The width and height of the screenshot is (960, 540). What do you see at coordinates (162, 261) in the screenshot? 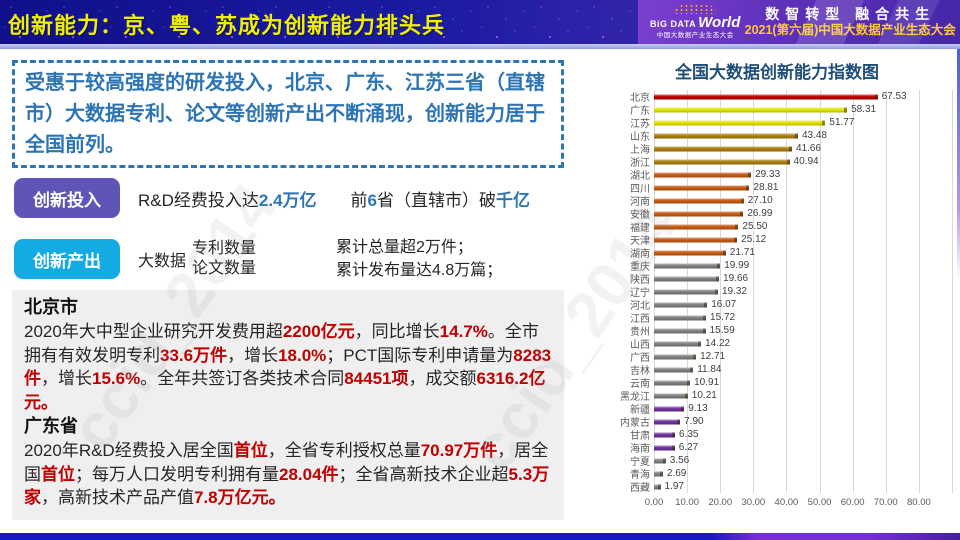
I see `output-prefix: 大数据` at bounding box center [162, 261].